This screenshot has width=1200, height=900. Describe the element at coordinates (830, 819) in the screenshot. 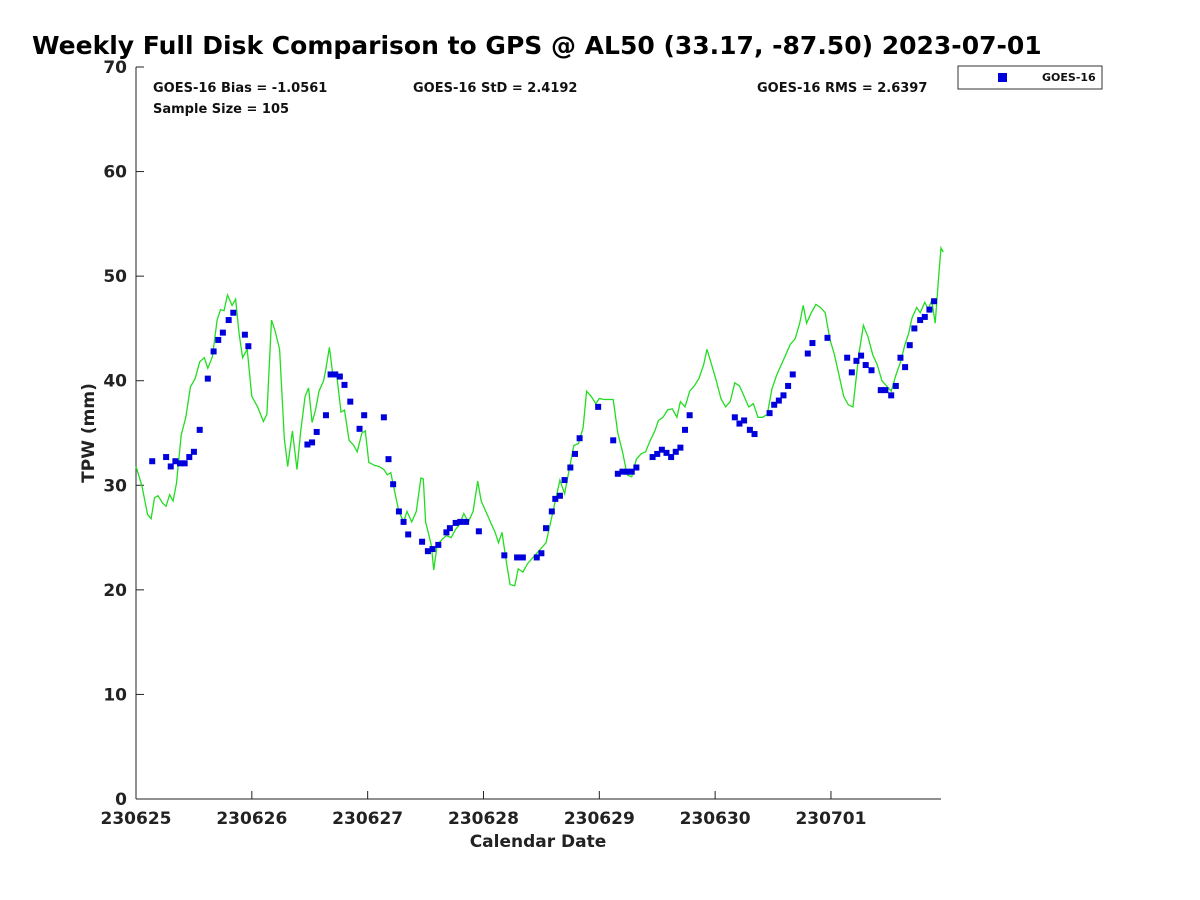

I see `x-tick-label: 230701` at that location.